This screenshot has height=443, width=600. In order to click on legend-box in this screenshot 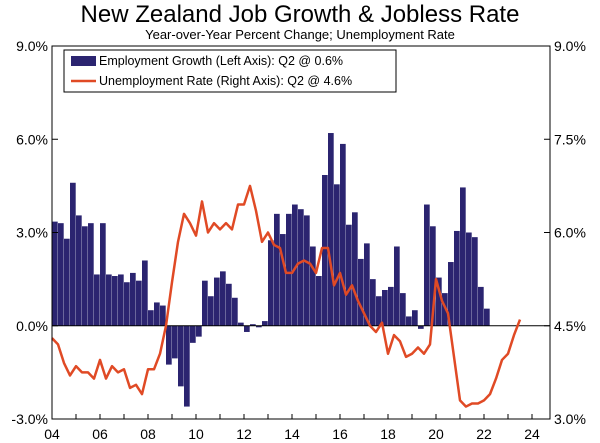, I will do `click(230, 71)`.